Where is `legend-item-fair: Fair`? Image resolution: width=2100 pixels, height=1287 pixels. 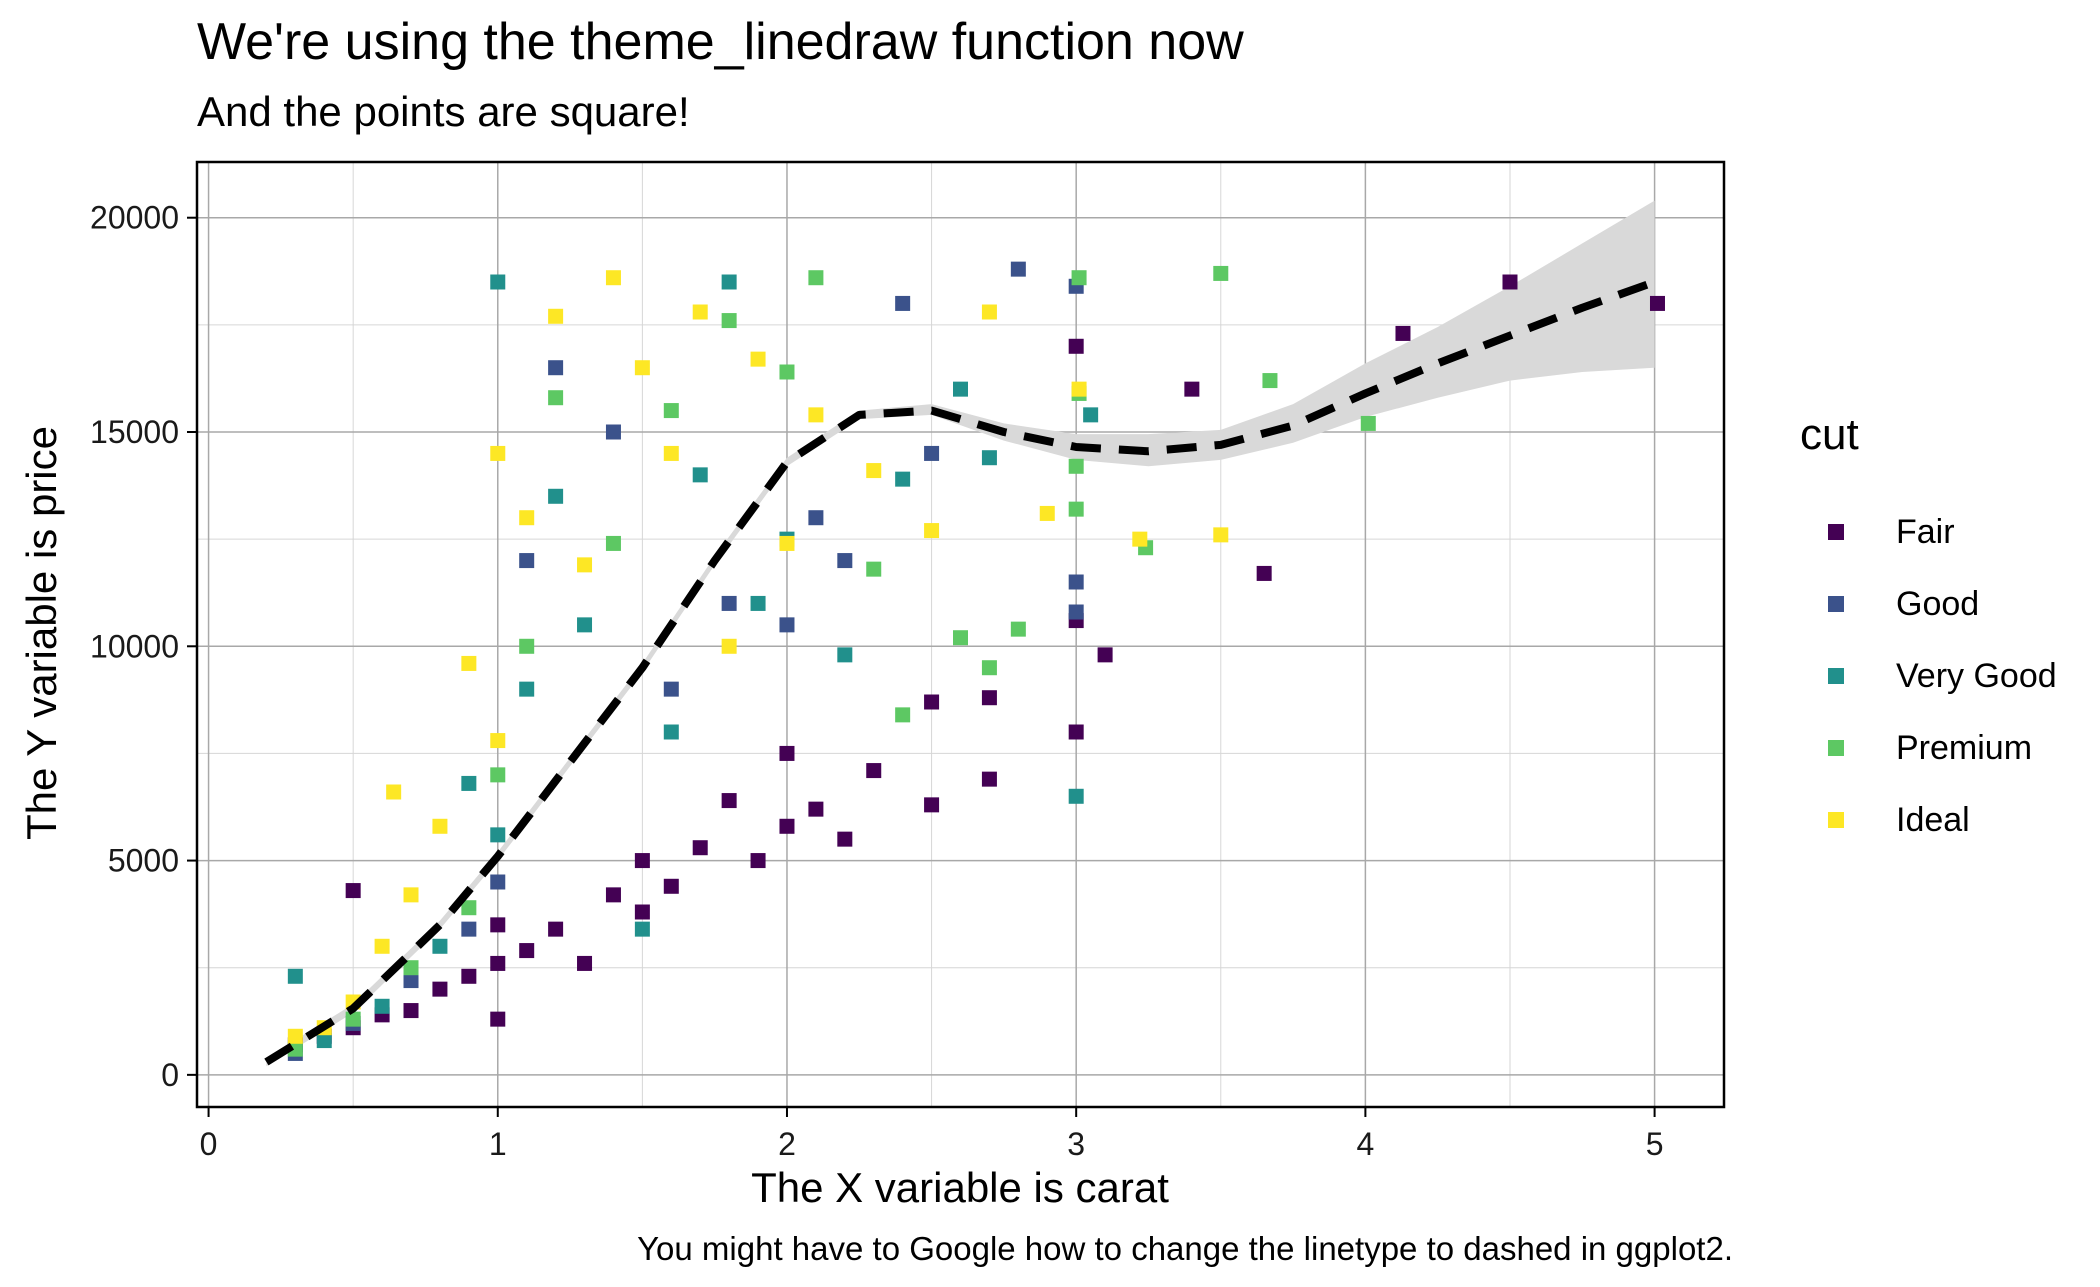 legend-item-fair: Fair is located at coordinates (1928, 532).